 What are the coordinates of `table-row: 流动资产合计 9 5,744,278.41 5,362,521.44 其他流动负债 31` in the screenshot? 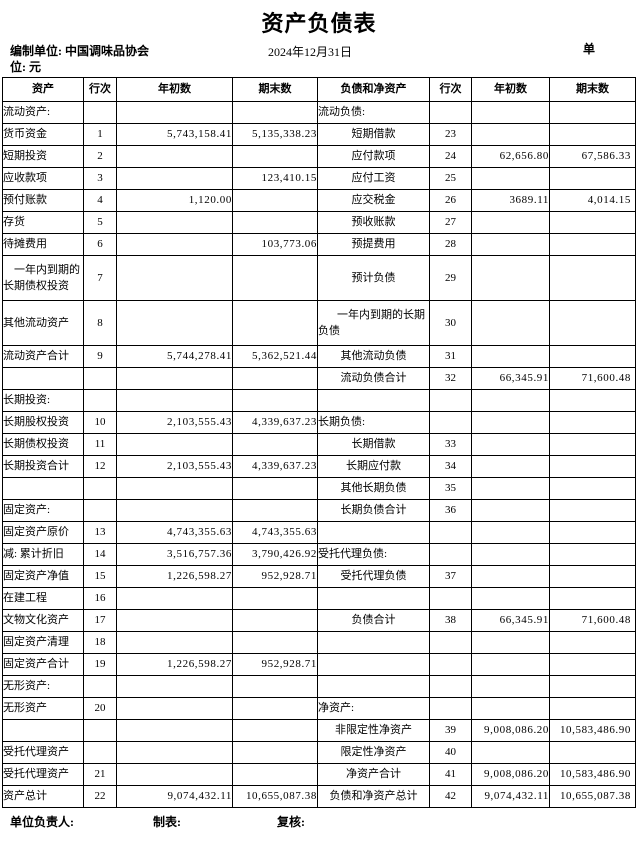 It's located at (319, 356).